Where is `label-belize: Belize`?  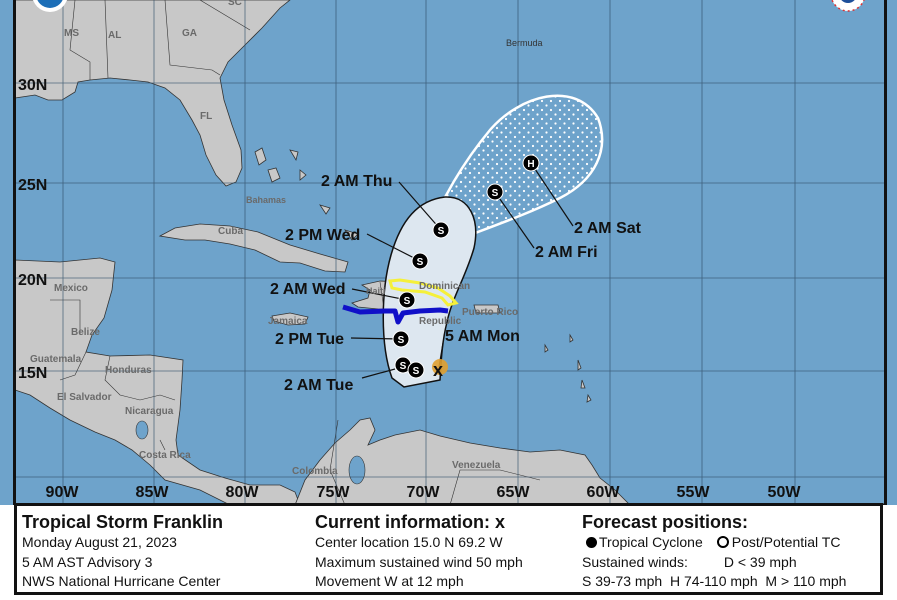 label-belize: Belize is located at coordinates (85, 332).